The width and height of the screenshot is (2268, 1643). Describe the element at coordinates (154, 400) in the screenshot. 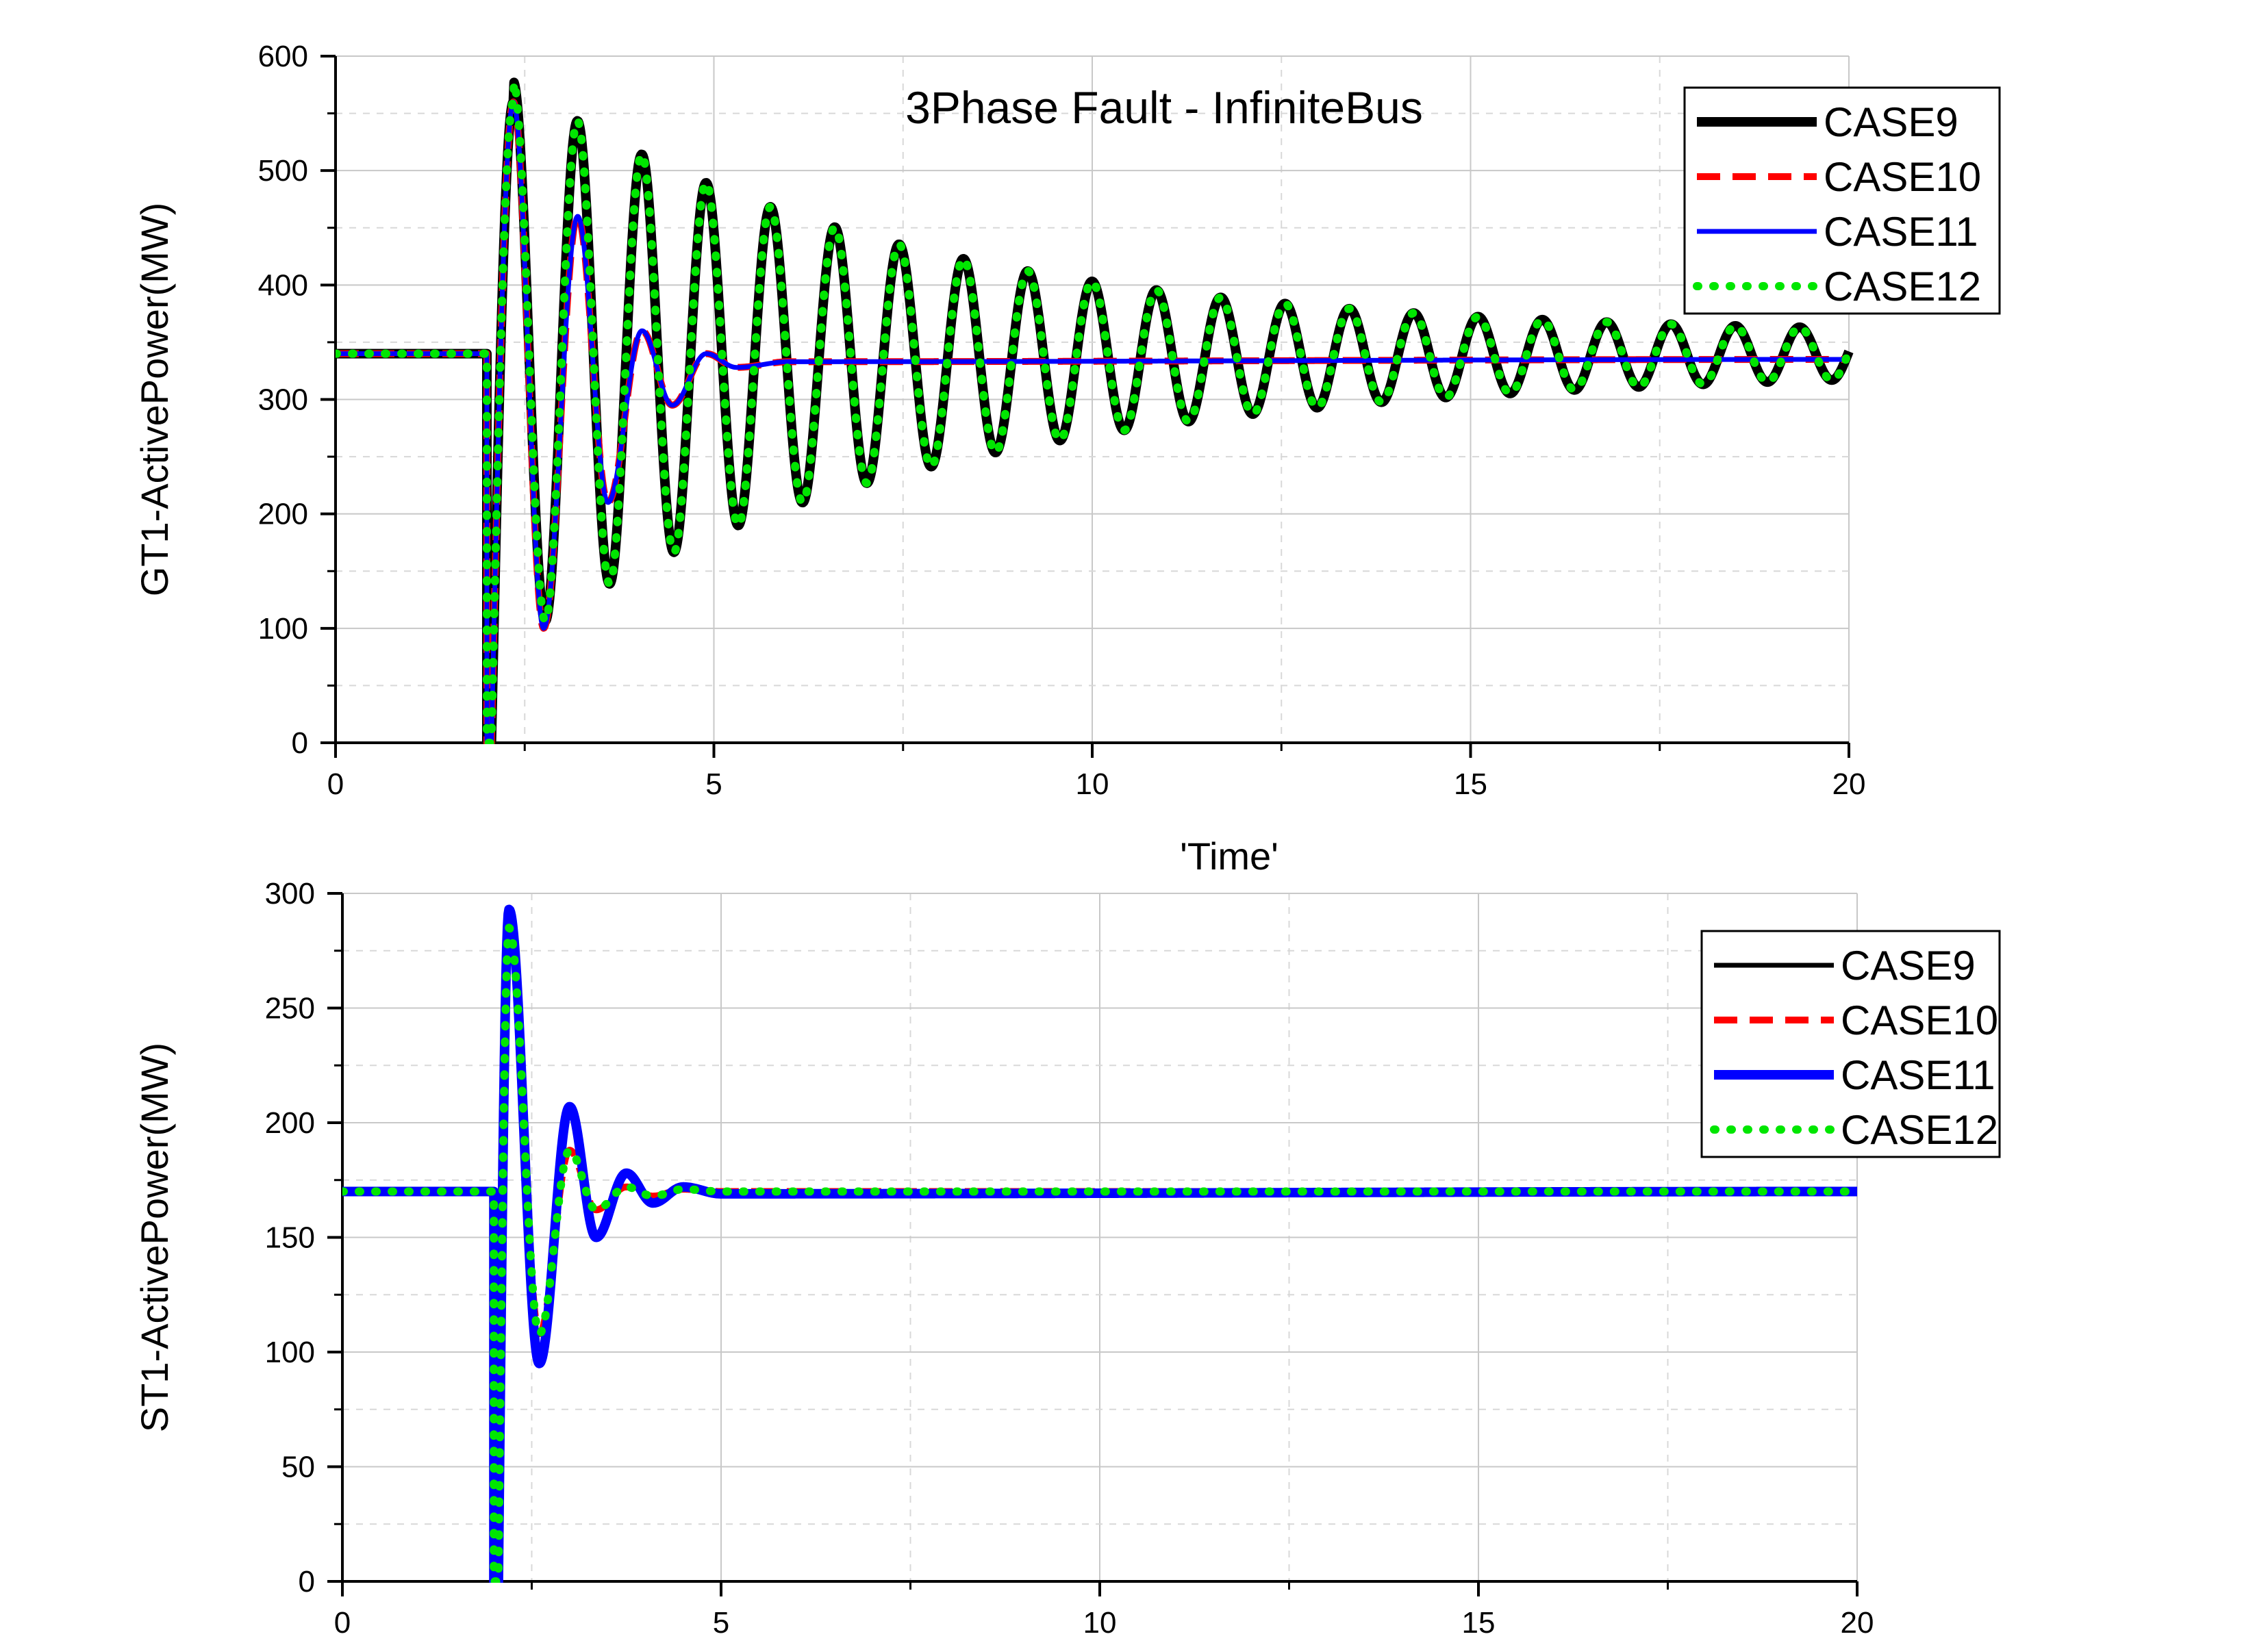

I see `y-axis-title: GT1-ActivePower(MW)` at that location.